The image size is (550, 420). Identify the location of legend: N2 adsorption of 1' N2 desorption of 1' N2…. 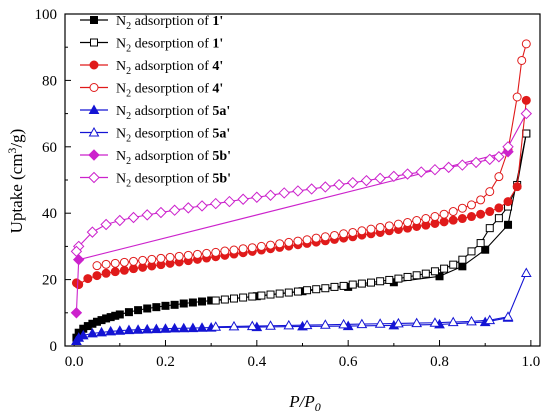
(155, 102).